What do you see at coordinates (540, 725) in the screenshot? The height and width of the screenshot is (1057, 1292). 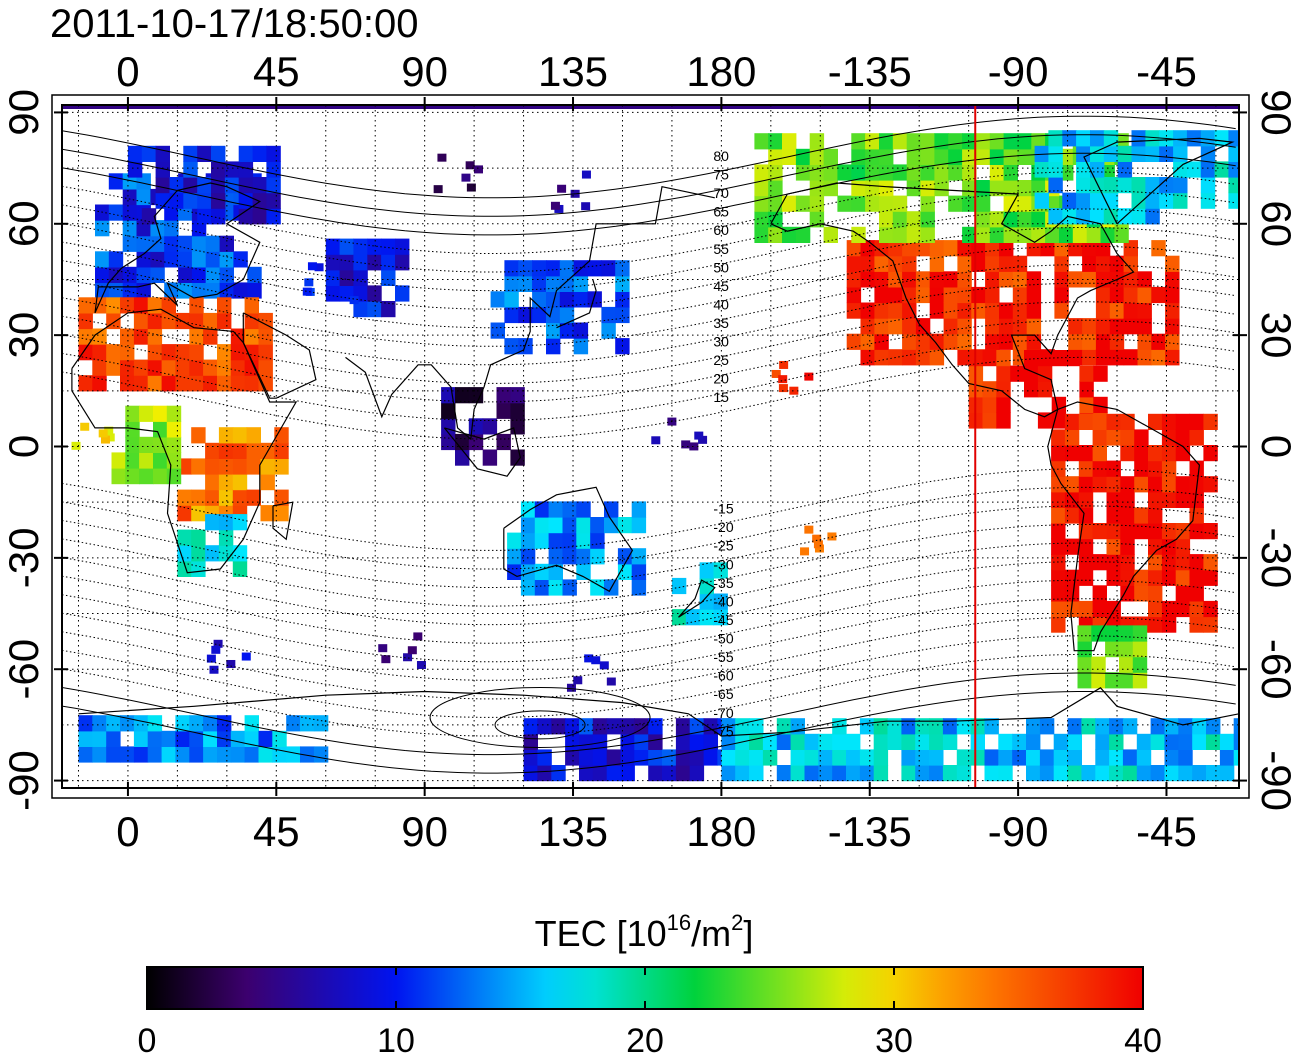 I see `contour-loop` at bounding box center [540, 725].